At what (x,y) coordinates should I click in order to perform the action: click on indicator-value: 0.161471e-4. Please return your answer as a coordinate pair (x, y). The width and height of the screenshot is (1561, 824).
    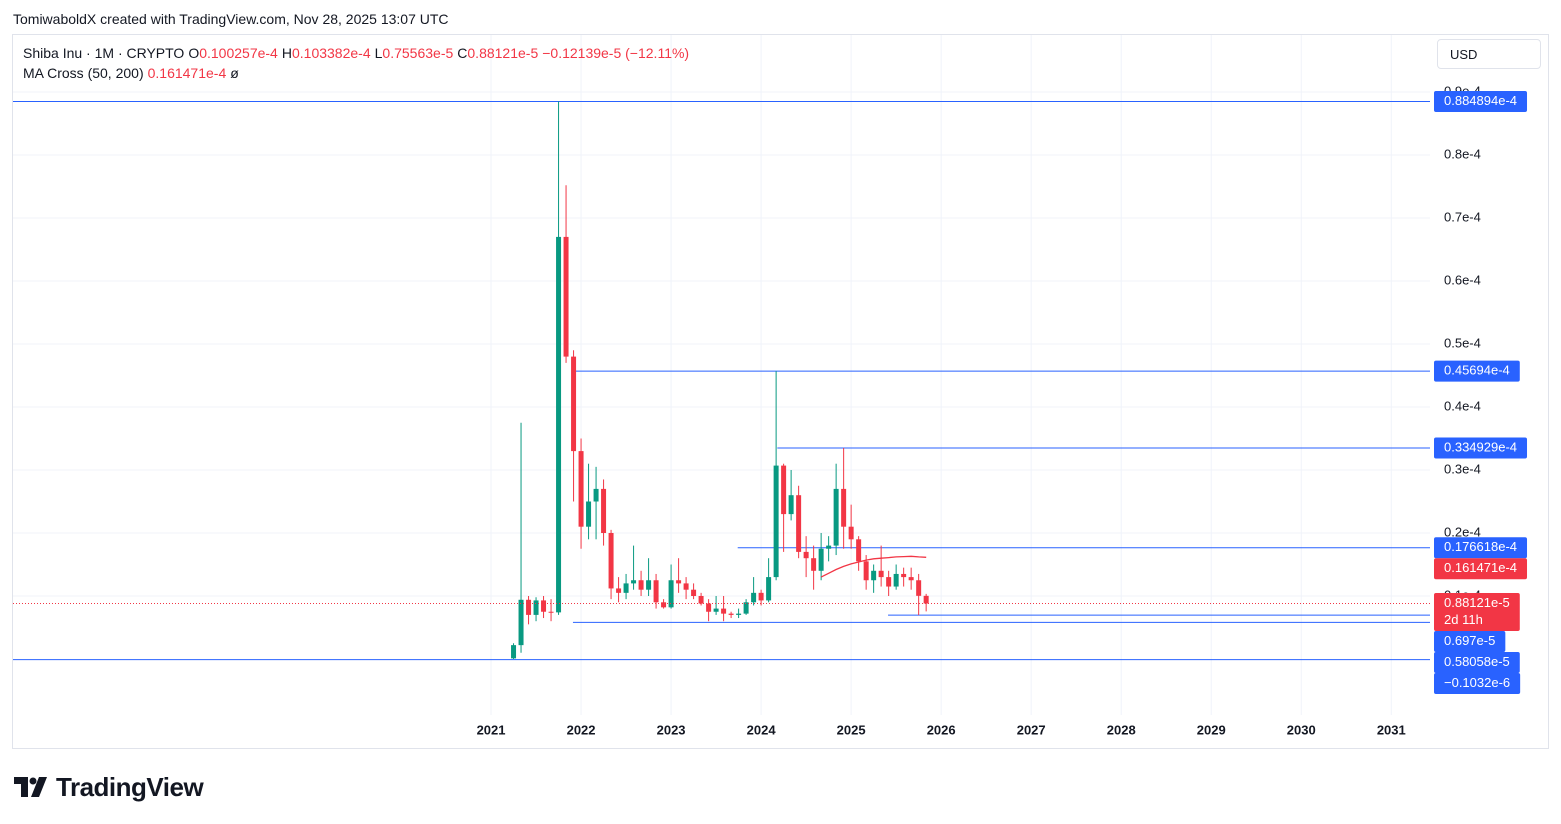
    Looking at the image, I should click on (187, 73).